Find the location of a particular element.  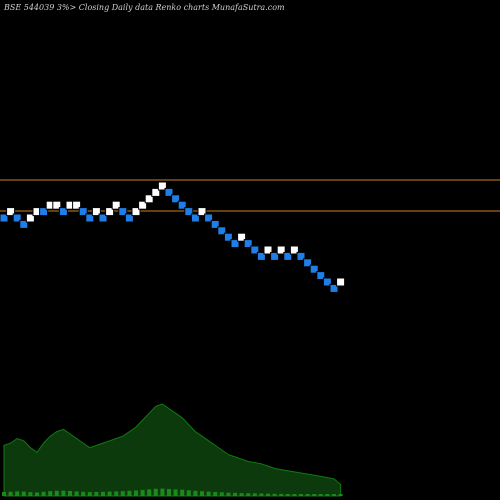

volume-area is located at coordinates (172, 450).